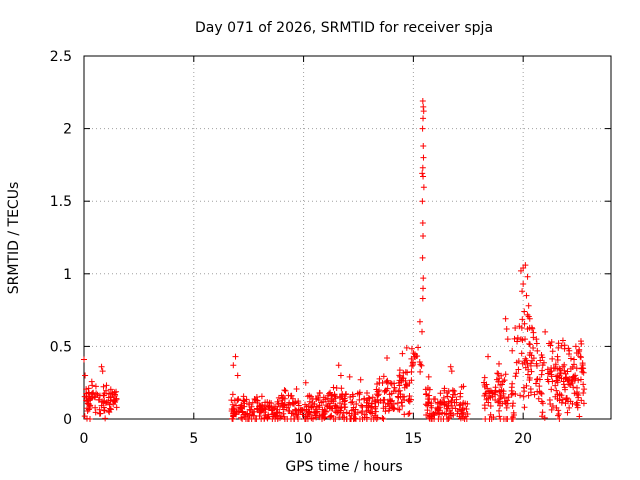 The height and width of the screenshot is (480, 640). I want to click on y-tick-label: 2.5, so click(61, 57).